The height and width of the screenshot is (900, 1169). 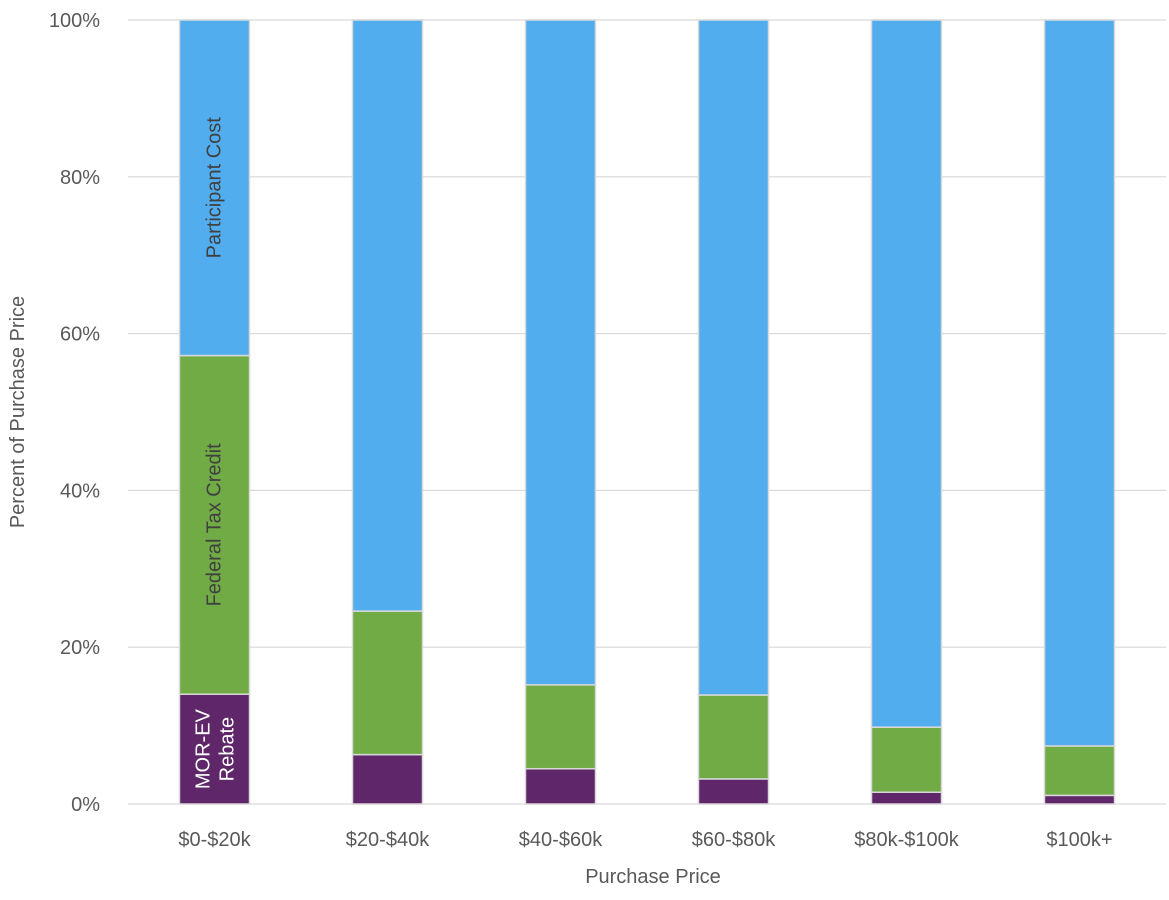 I want to click on x-tick-label: $80k-$100k, so click(x=907, y=840).